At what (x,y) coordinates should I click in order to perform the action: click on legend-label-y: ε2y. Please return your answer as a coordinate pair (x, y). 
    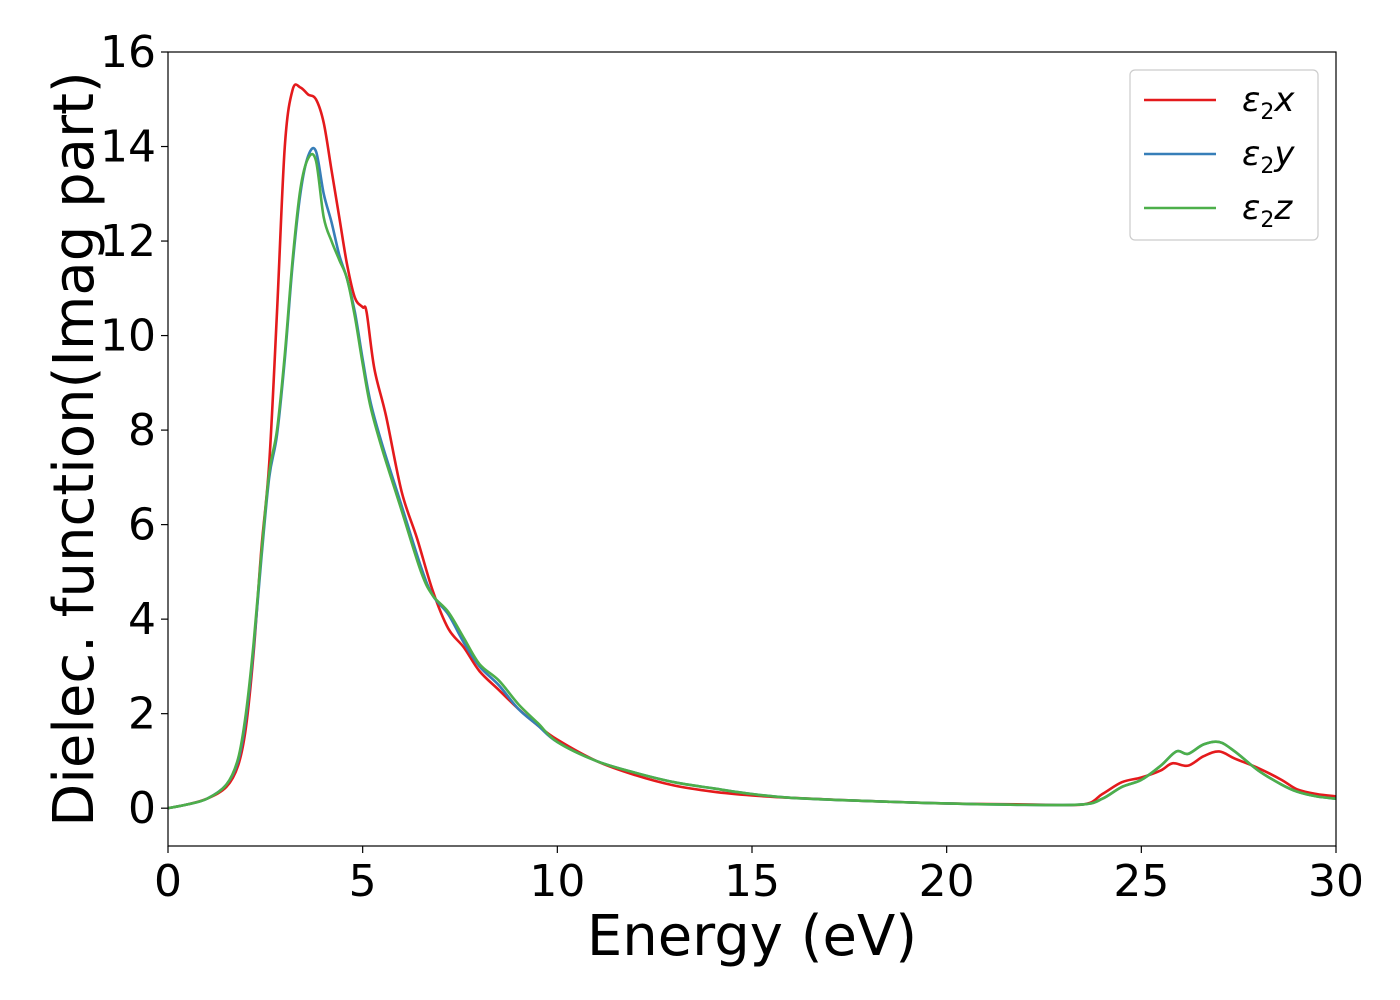
    Looking at the image, I should click on (1268, 156).